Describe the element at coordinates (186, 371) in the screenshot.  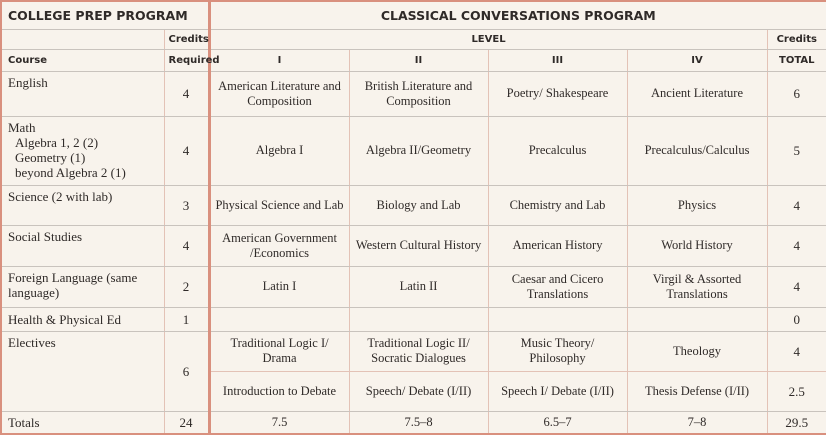
I see `required-cell: 6` at that location.